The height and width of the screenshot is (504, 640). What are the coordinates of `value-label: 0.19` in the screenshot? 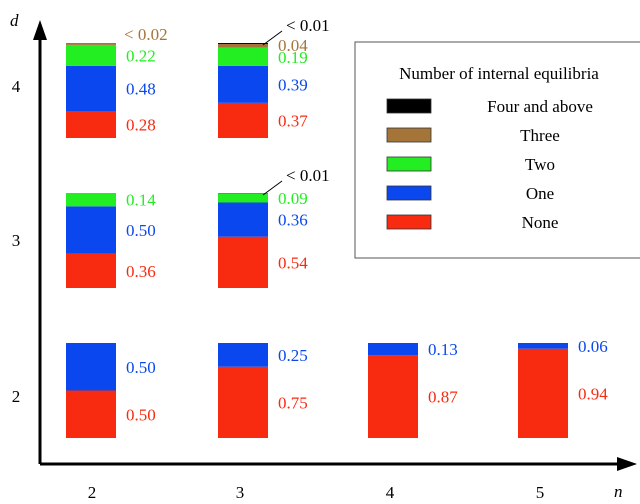 It's located at (293, 57).